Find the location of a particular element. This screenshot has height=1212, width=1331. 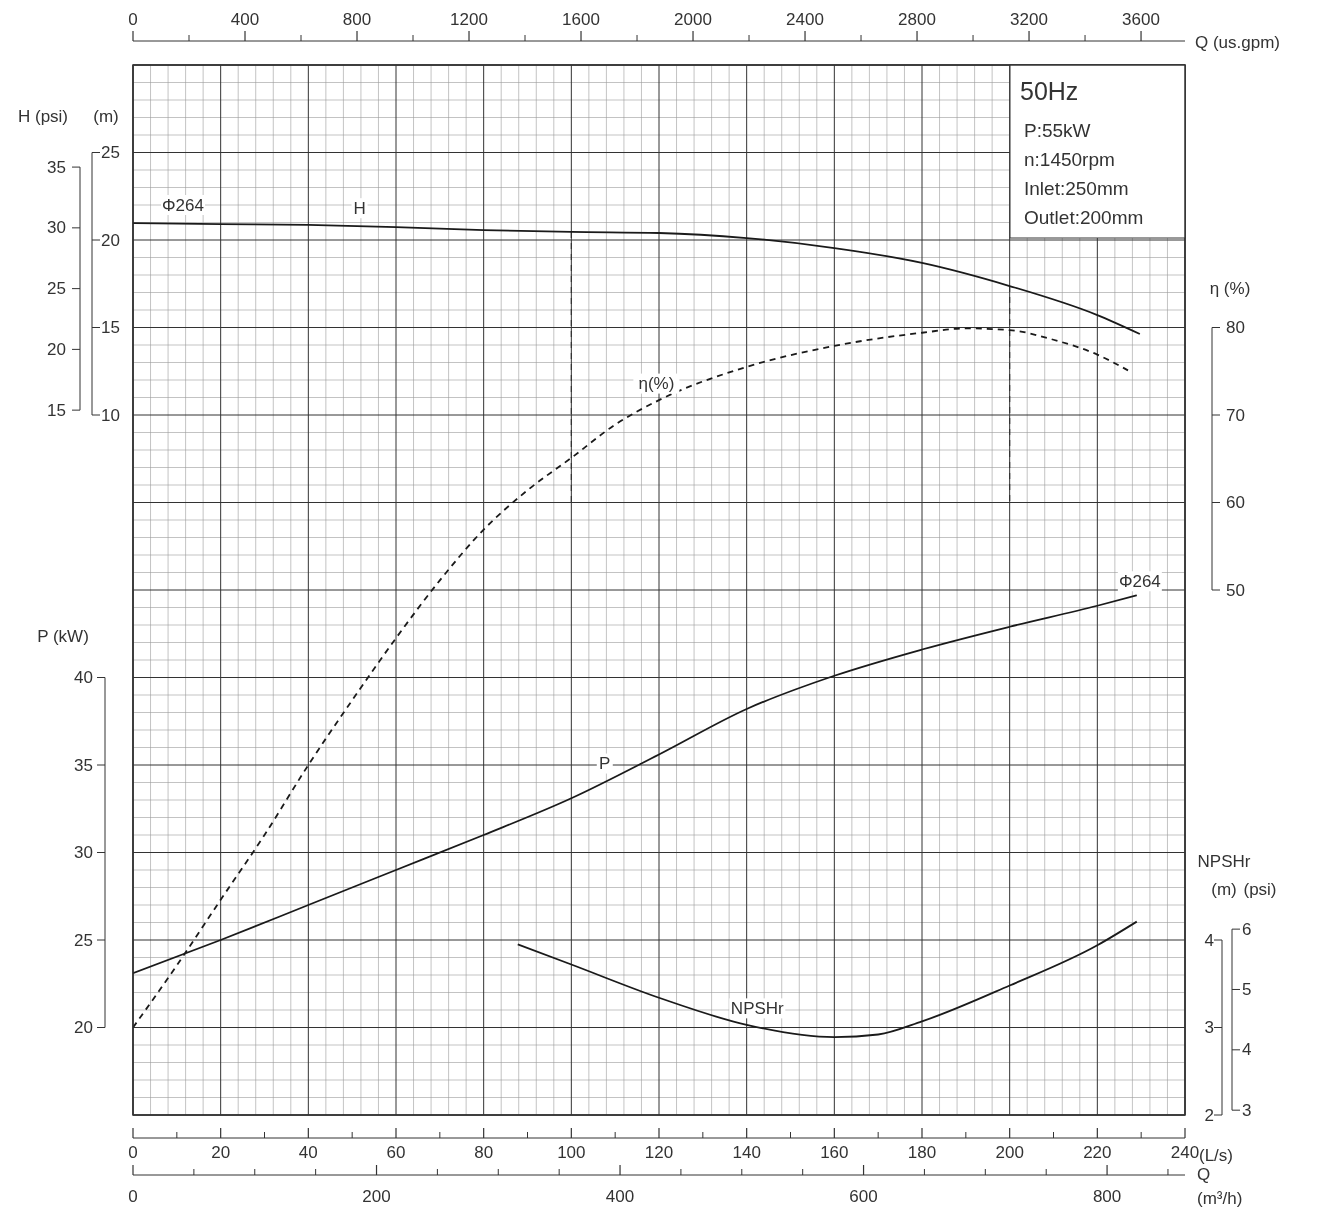

annotation: n:1450rpm is located at coordinates (1069, 159).